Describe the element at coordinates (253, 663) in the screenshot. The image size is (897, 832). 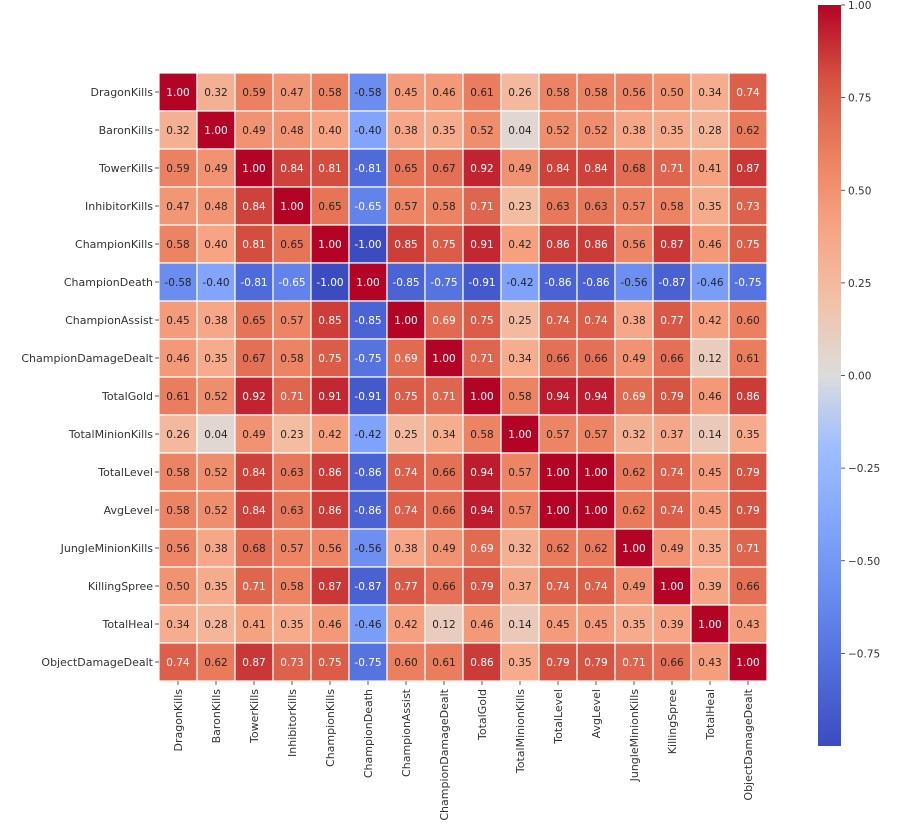
I see `cell-value-label: 0.87` at that location.